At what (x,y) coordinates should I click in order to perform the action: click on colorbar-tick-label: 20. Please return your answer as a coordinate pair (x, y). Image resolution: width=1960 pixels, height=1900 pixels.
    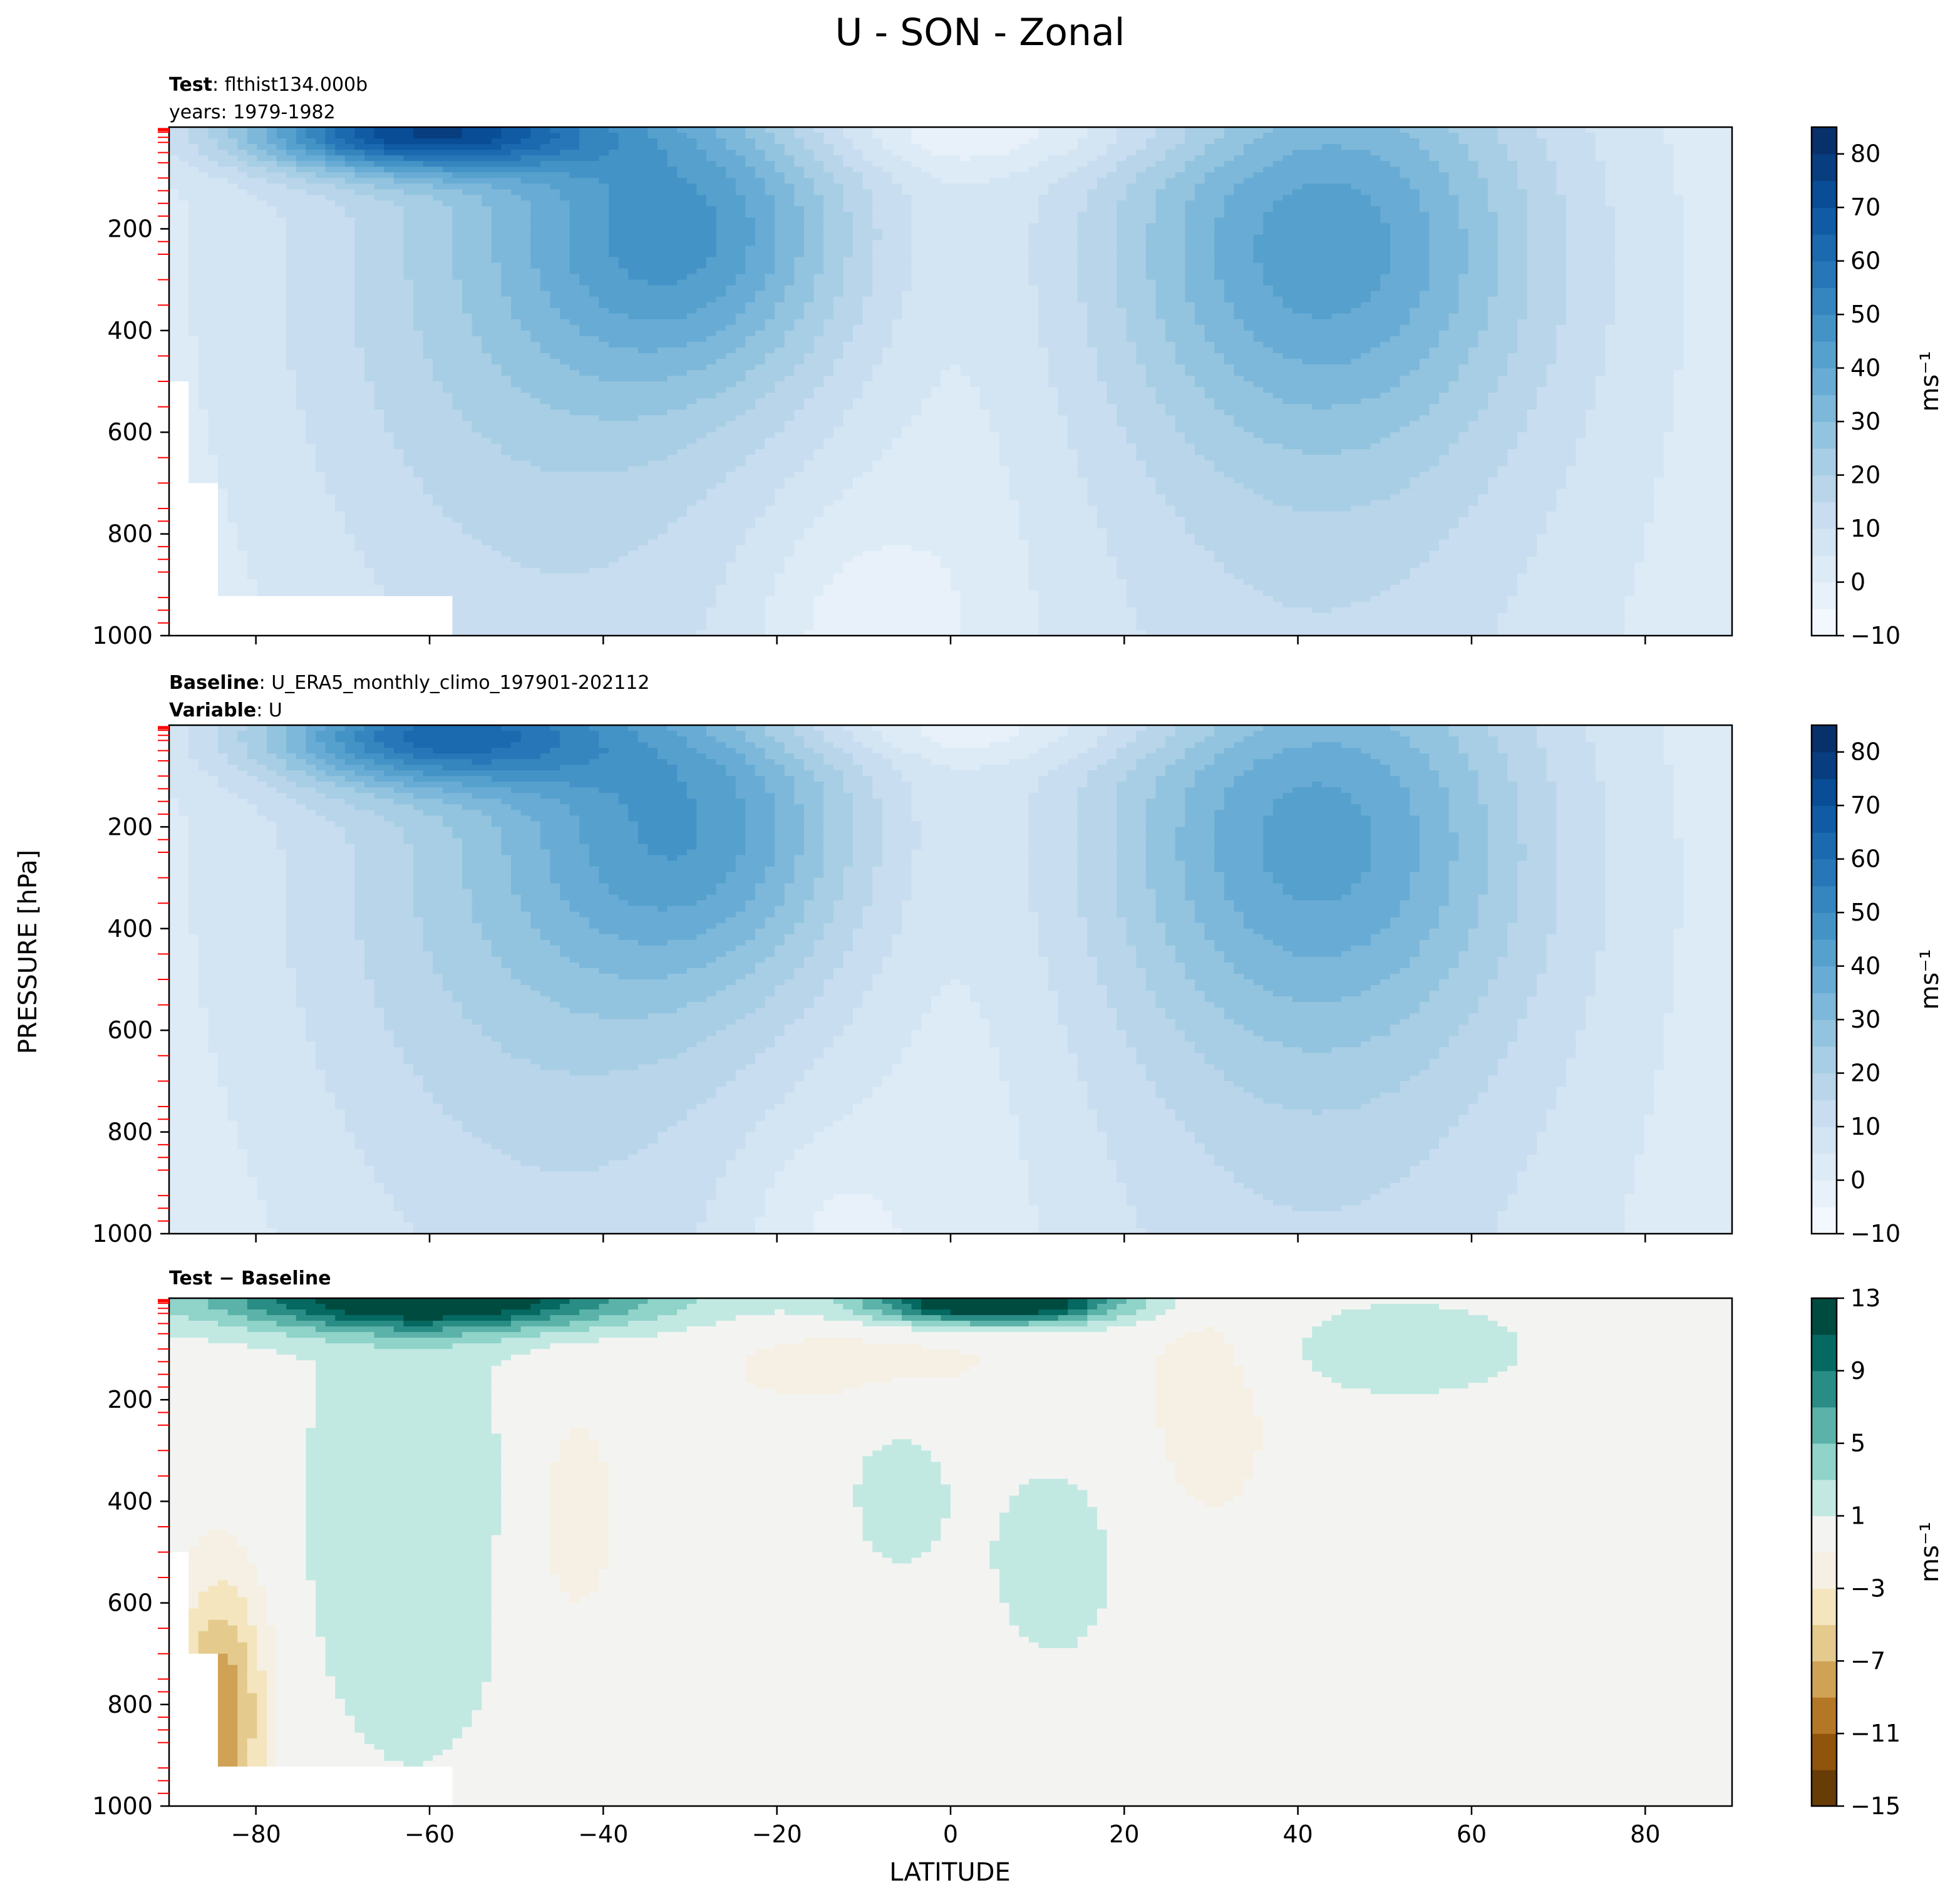
    Looking at the image, I should click on (1865, 475).